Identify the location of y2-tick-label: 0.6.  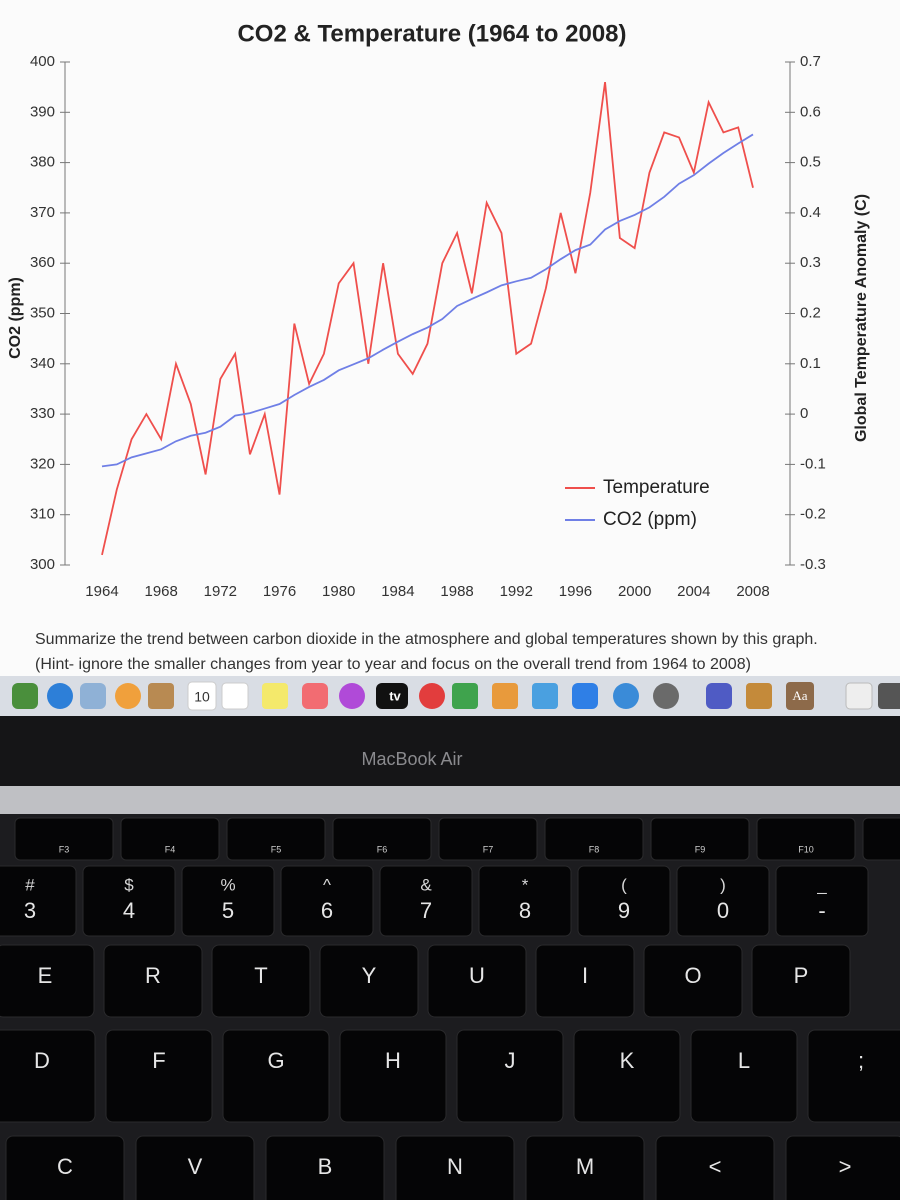
(810, 111).